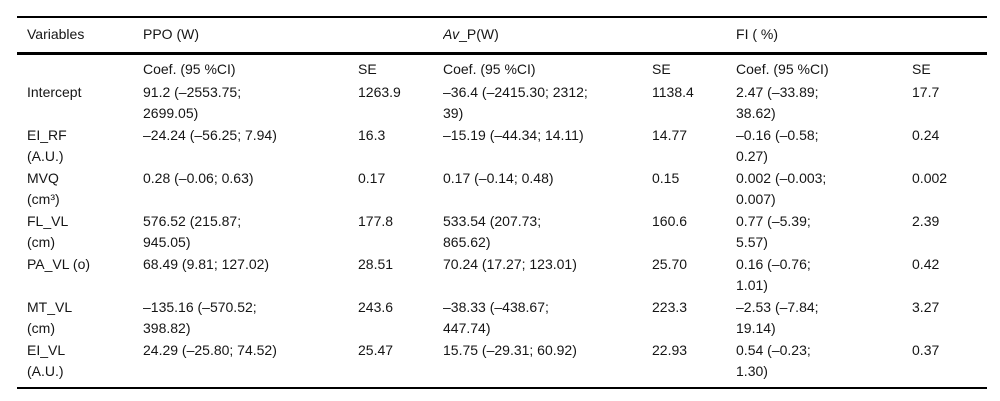  Describe the element at coordinates (862, 36) in the screenshot. I see `group-header-fi: FI ( %)` at that location.